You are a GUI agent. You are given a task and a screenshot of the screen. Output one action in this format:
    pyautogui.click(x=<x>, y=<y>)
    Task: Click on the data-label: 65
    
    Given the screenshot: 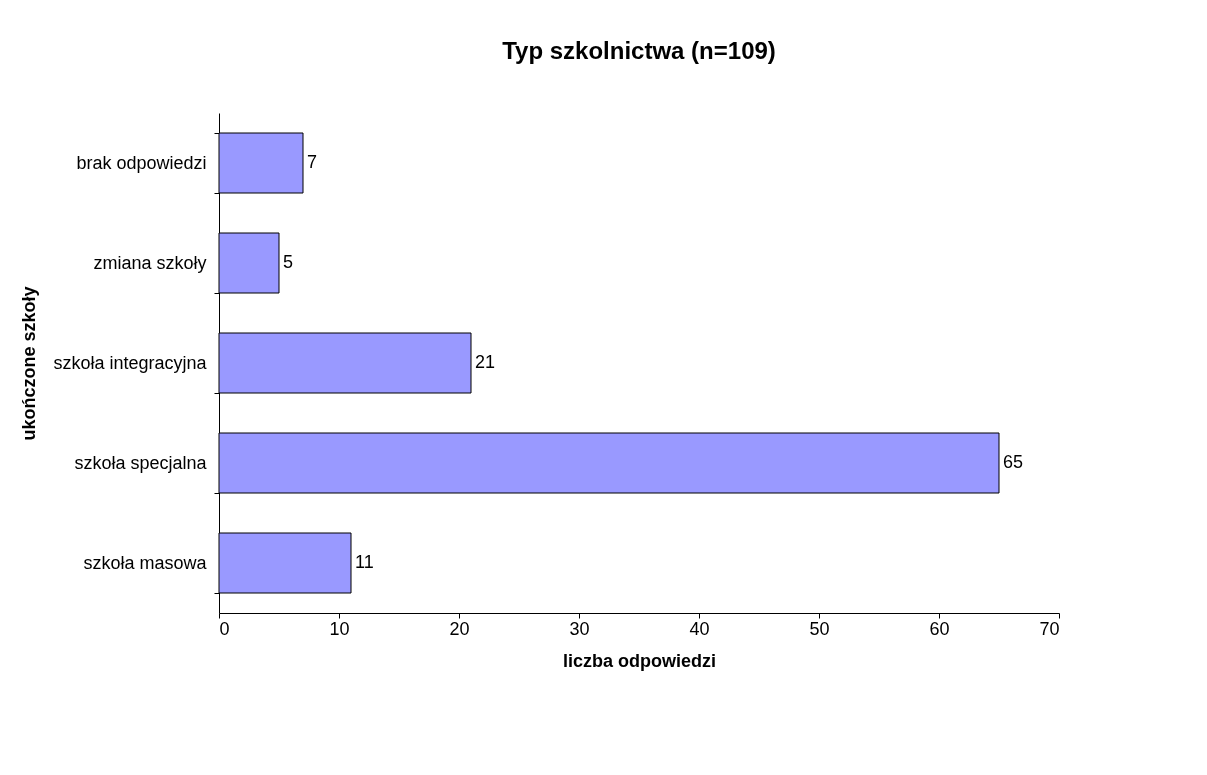 What is the action you would take?
    pyautogui.click(x=1013, y=462)
    